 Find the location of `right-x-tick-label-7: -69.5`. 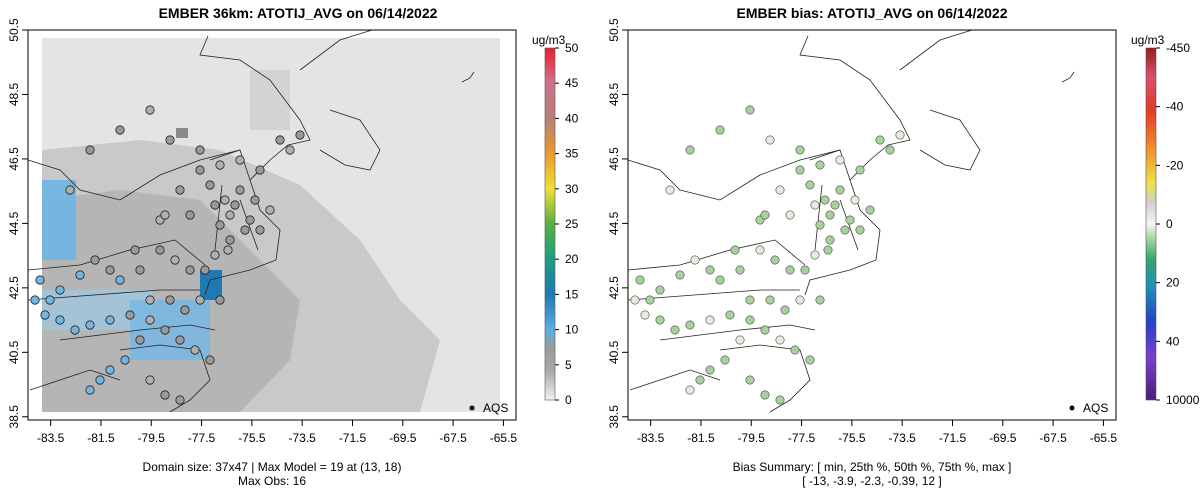

right-x-tick-label-7: -69.5 is located at coordinates (1003, 438).